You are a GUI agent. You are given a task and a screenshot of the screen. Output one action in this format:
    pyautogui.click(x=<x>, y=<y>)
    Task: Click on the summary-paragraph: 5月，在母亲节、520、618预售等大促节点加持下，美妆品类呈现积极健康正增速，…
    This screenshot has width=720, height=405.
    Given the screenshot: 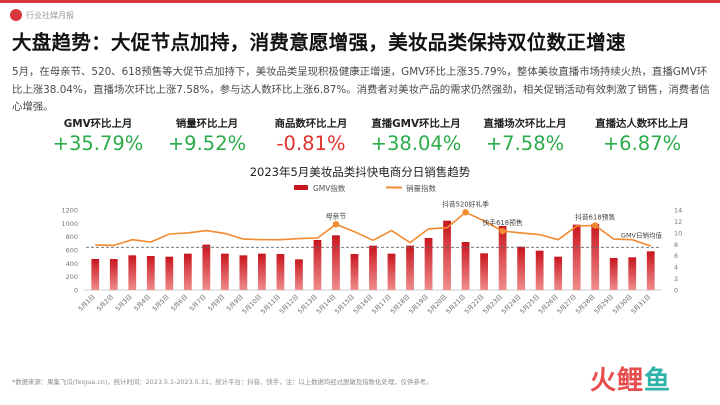 What is the action you would take?
    pyautogui.click(x=361, y=89)
    